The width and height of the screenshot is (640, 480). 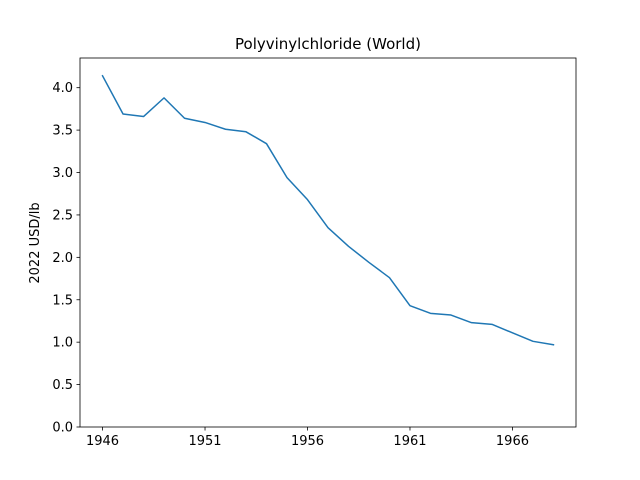 What do you see at coordinates (409, 441) in the screenshot?
I see `x-tick-label: 1961` at bounding box center [409, 441].